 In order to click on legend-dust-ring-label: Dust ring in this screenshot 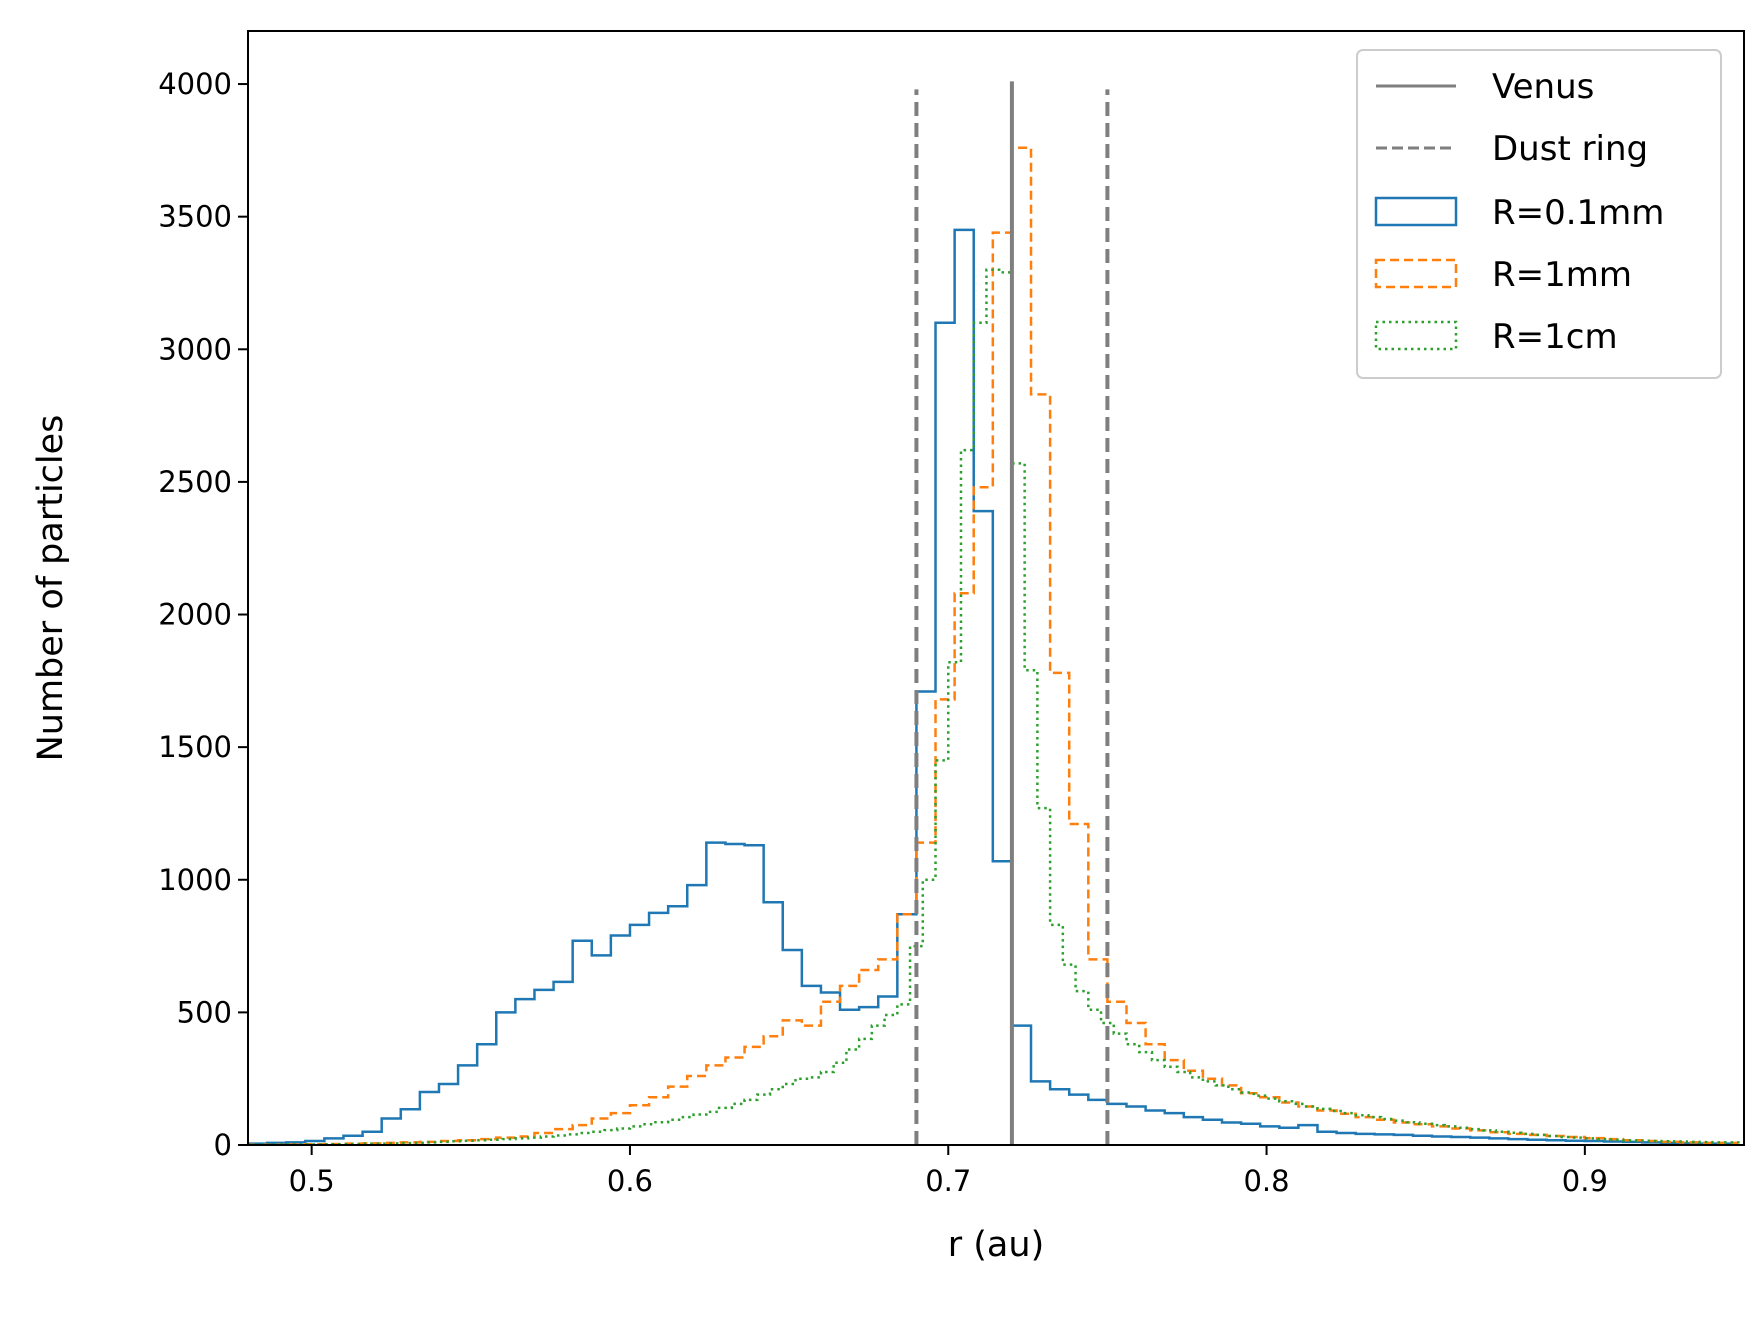, I will do `click(1570, 149)`.